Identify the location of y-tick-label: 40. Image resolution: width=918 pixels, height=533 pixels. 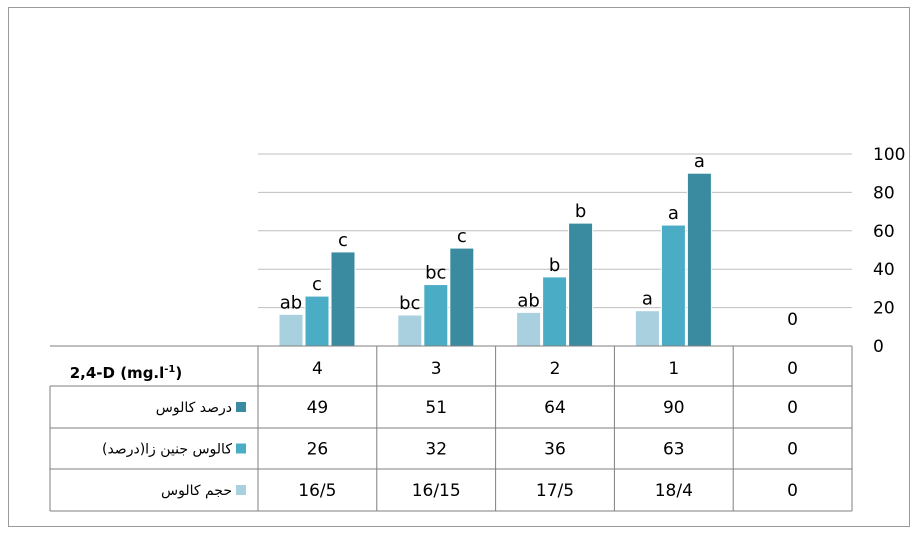
(884, 270).